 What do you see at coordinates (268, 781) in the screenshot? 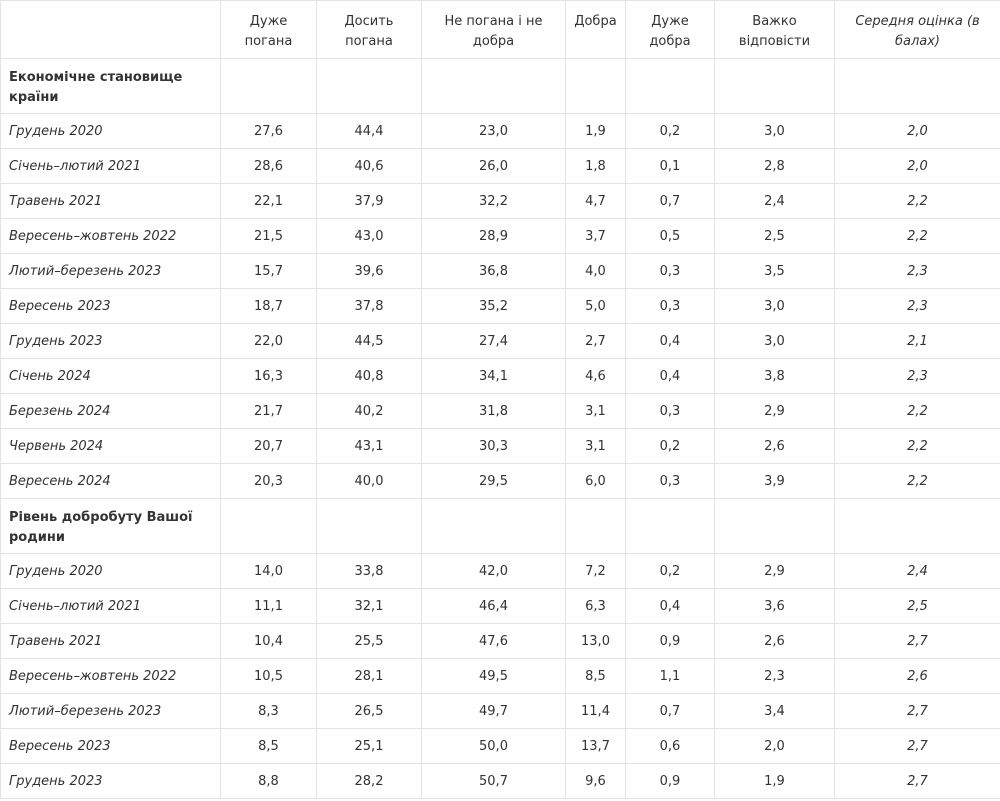
I see `value-cell: 8,8` at bounding box center [268, 781].